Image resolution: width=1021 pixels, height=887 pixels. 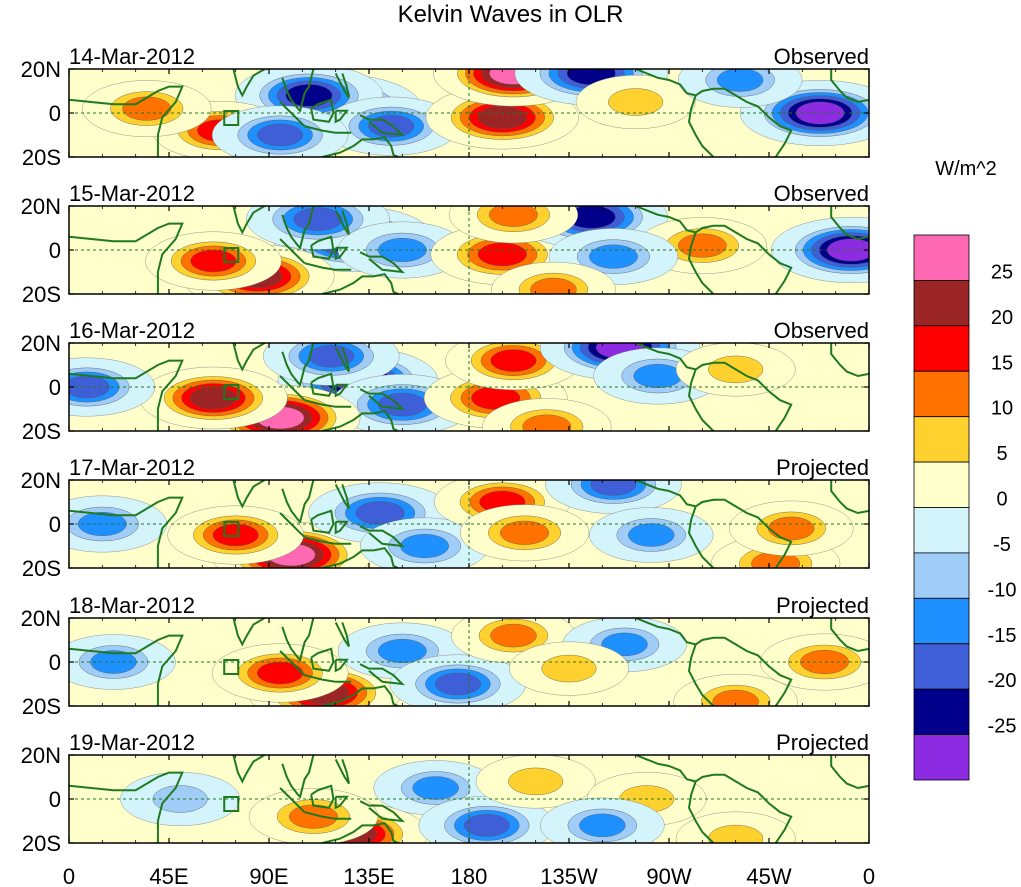 What do you see at coordinates (469, 875) in the screenshot?
I see `x-tick-label: 180` at bounding box center [469, 875].